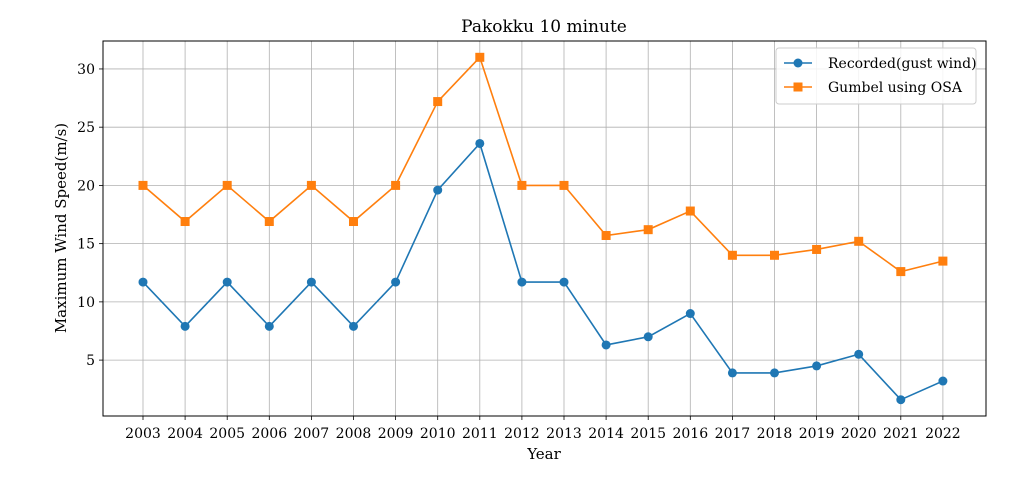 This screenshot has width=1013, height=480. I want to click on y-tick-label: 20, so click(86, 186).